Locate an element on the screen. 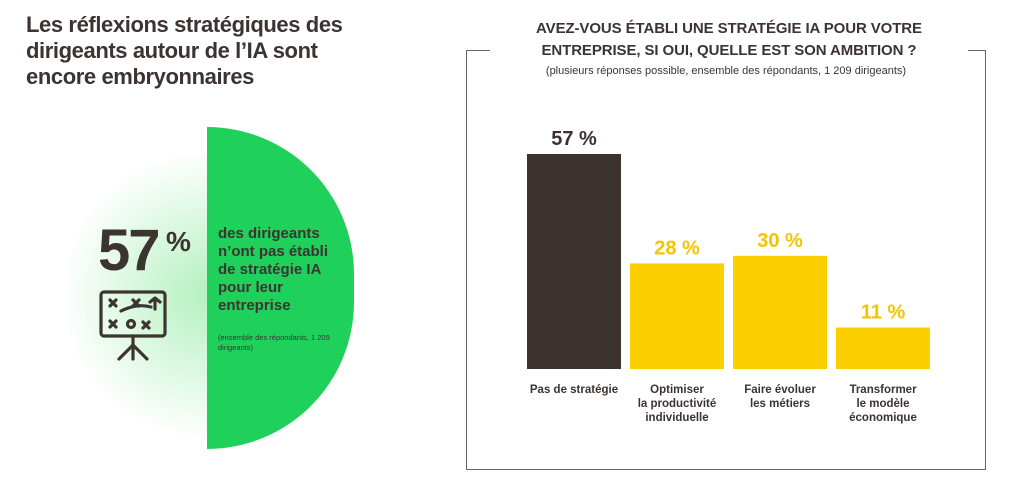 The height and width of the screenshot is (501, 1024). category-label: Pas de stratégie is located at coordinates (574, 390).